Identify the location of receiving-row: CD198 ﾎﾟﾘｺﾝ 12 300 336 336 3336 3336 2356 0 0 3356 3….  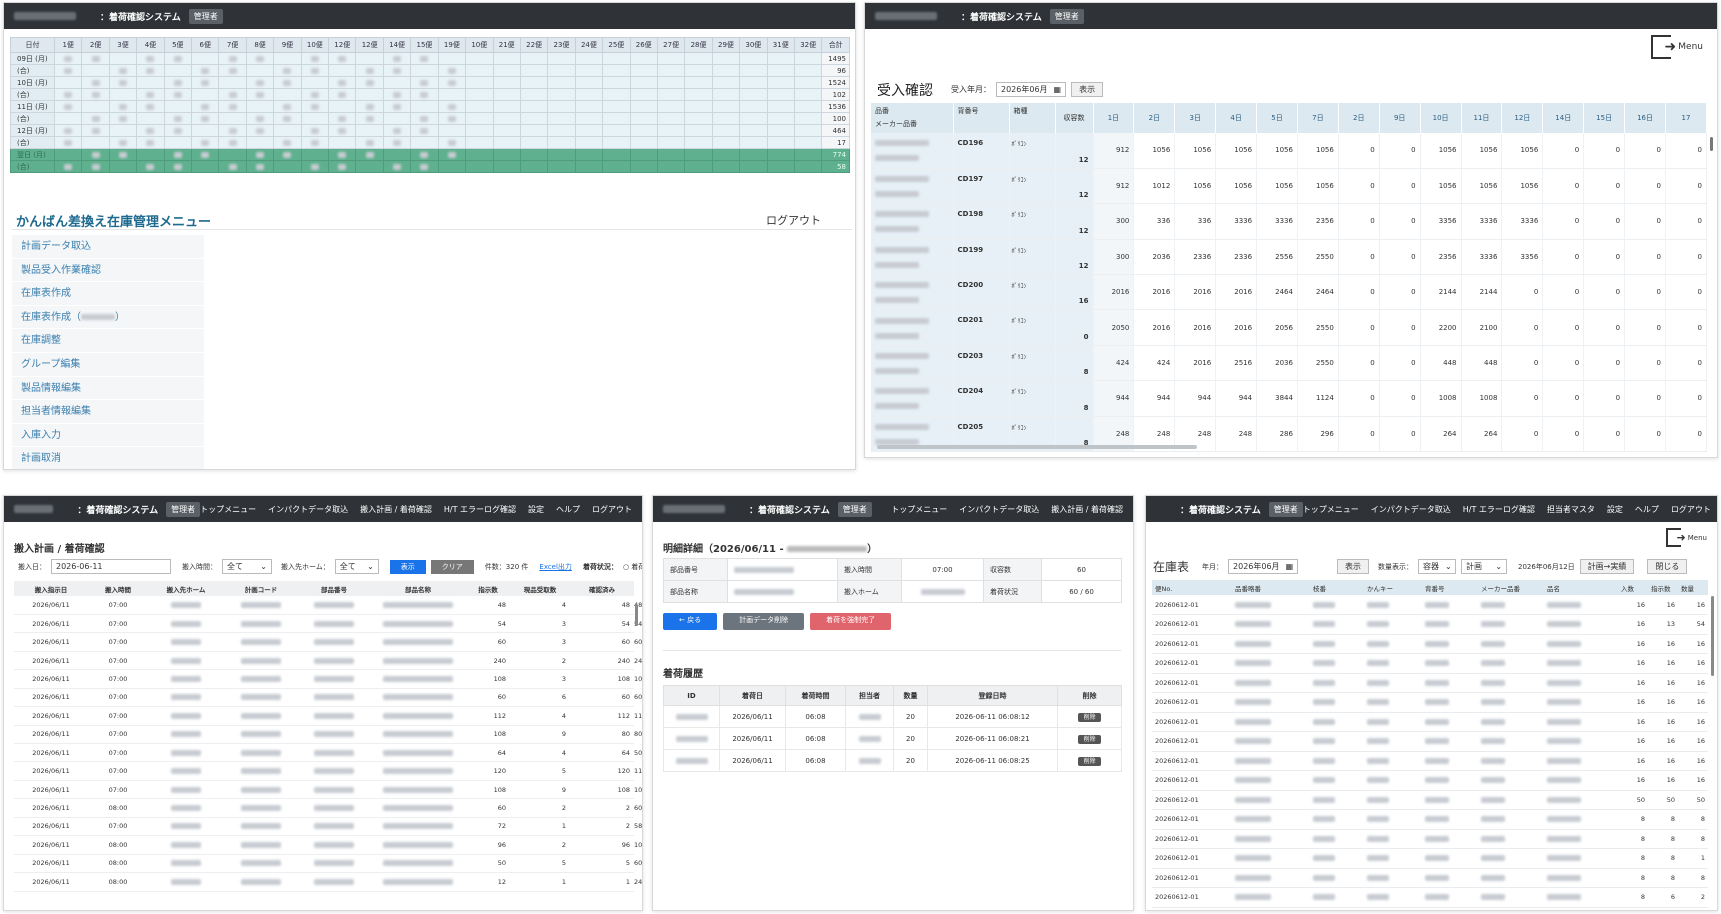
(1289, 221).